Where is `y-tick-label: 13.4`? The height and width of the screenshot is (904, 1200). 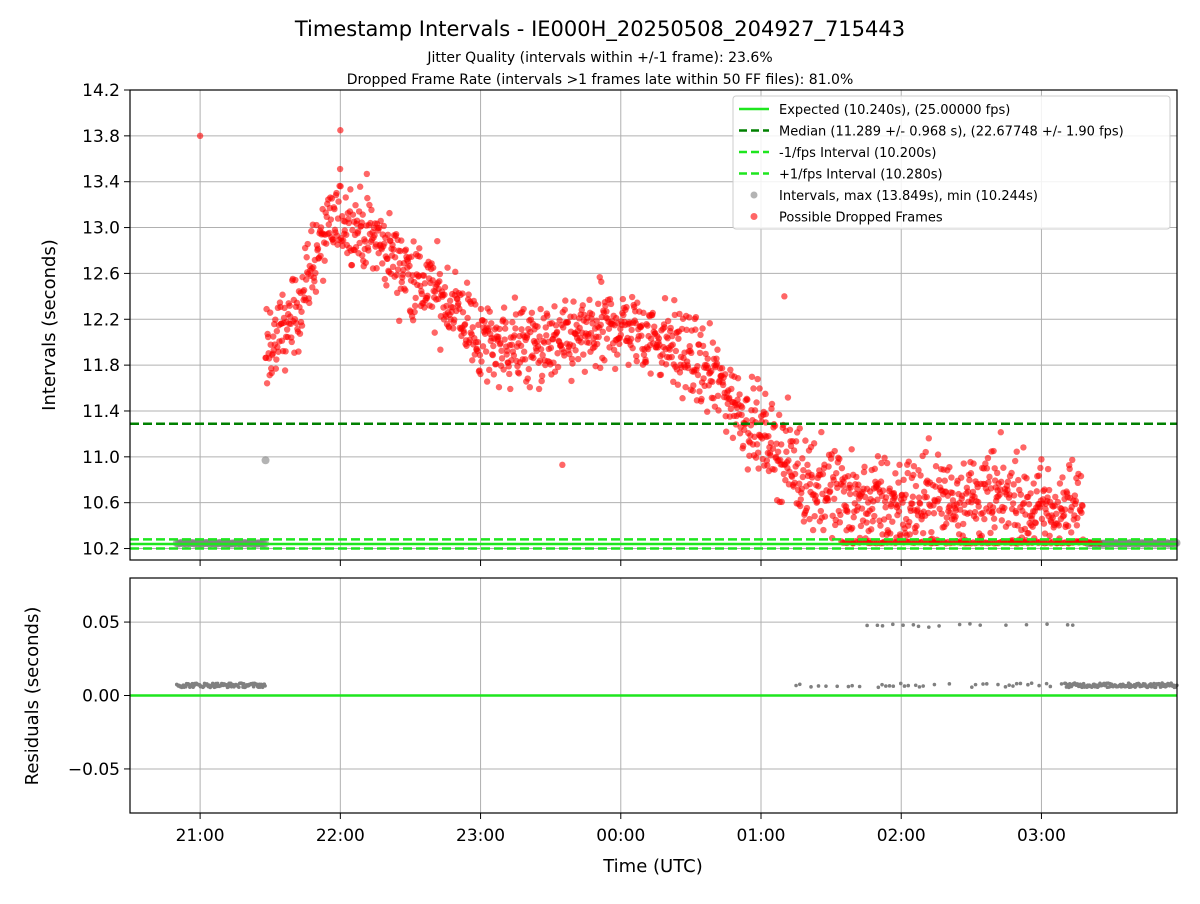 y-tick-label: 13.4 is located at coordinates (101, 183).